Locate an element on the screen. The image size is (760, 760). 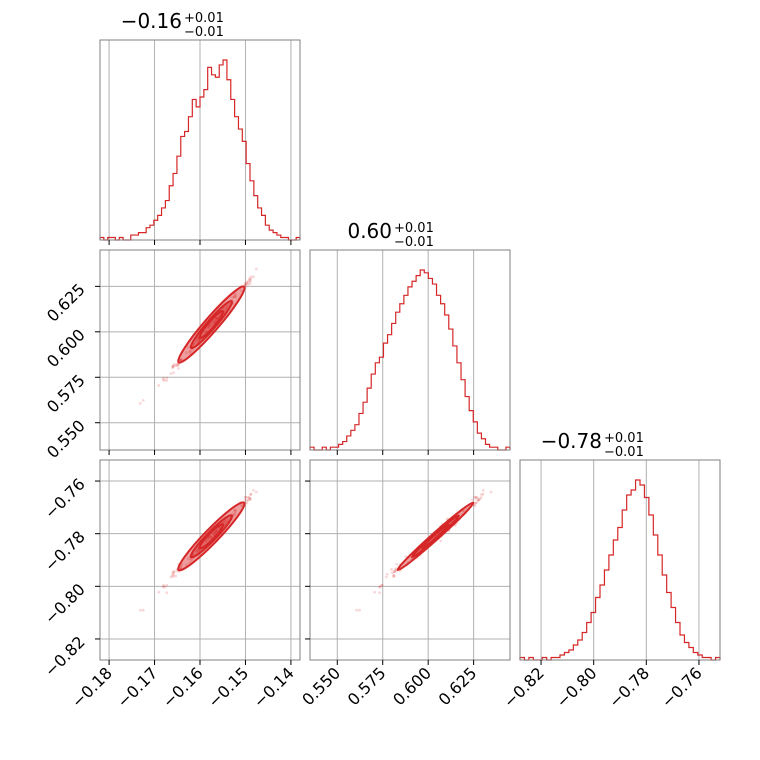
y-tick-label: 0.625 is located at coordinates (66, 303).